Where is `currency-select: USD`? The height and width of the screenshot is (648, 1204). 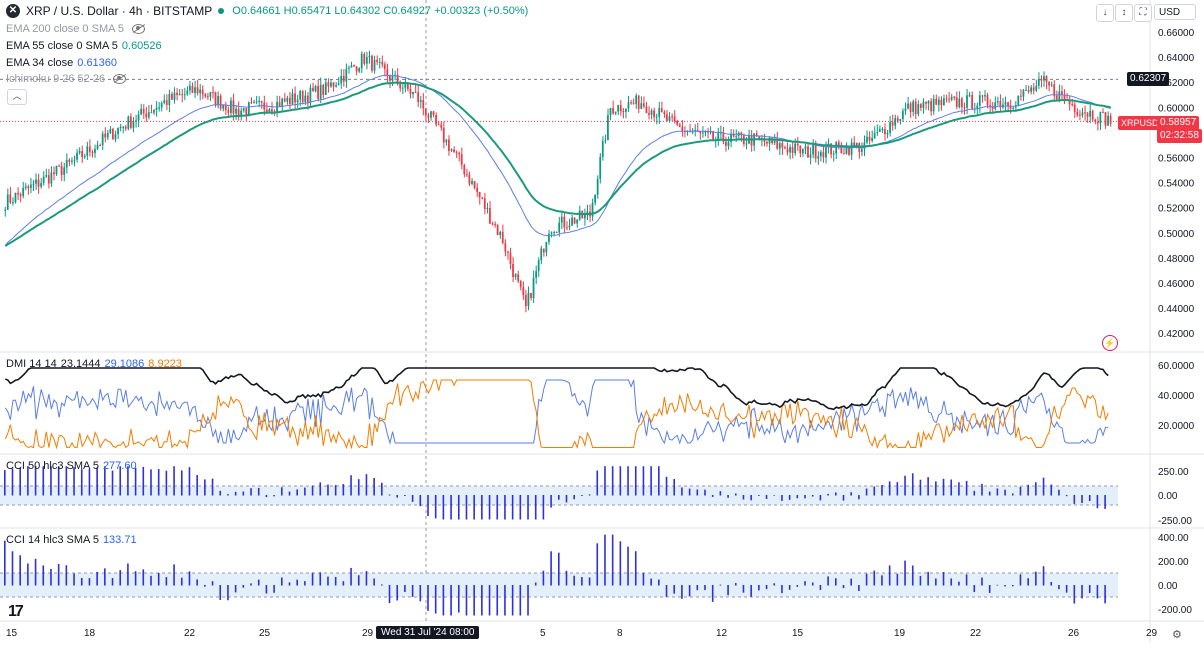 currency-select: USD is located at coordinates (1175, 12).